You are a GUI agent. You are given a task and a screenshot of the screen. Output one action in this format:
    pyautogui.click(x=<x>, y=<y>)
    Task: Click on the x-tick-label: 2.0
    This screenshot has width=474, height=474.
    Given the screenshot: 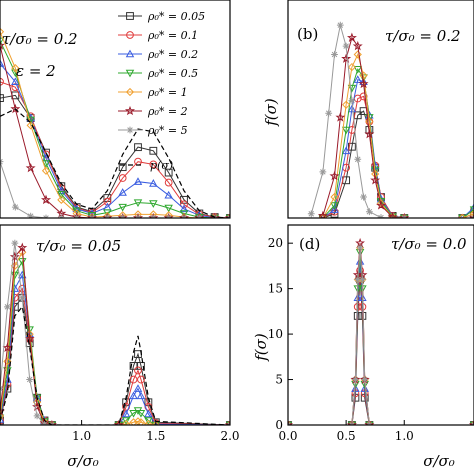 What is the action you would take?
    pyautogui.click(x=229, y=436)
    